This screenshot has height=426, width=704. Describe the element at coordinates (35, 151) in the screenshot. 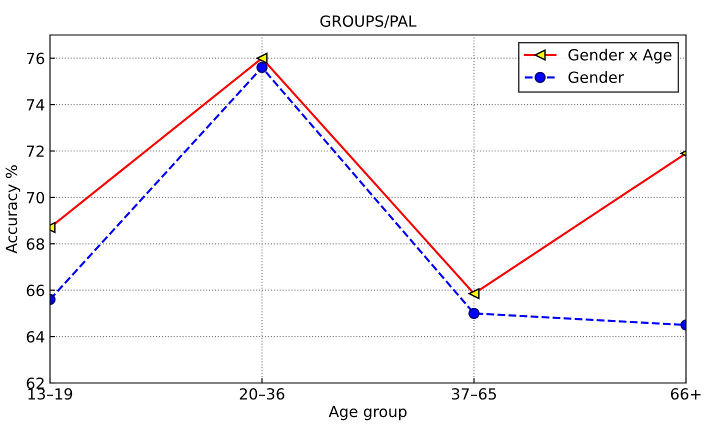

I see `y-tick-label: 72` at that location.